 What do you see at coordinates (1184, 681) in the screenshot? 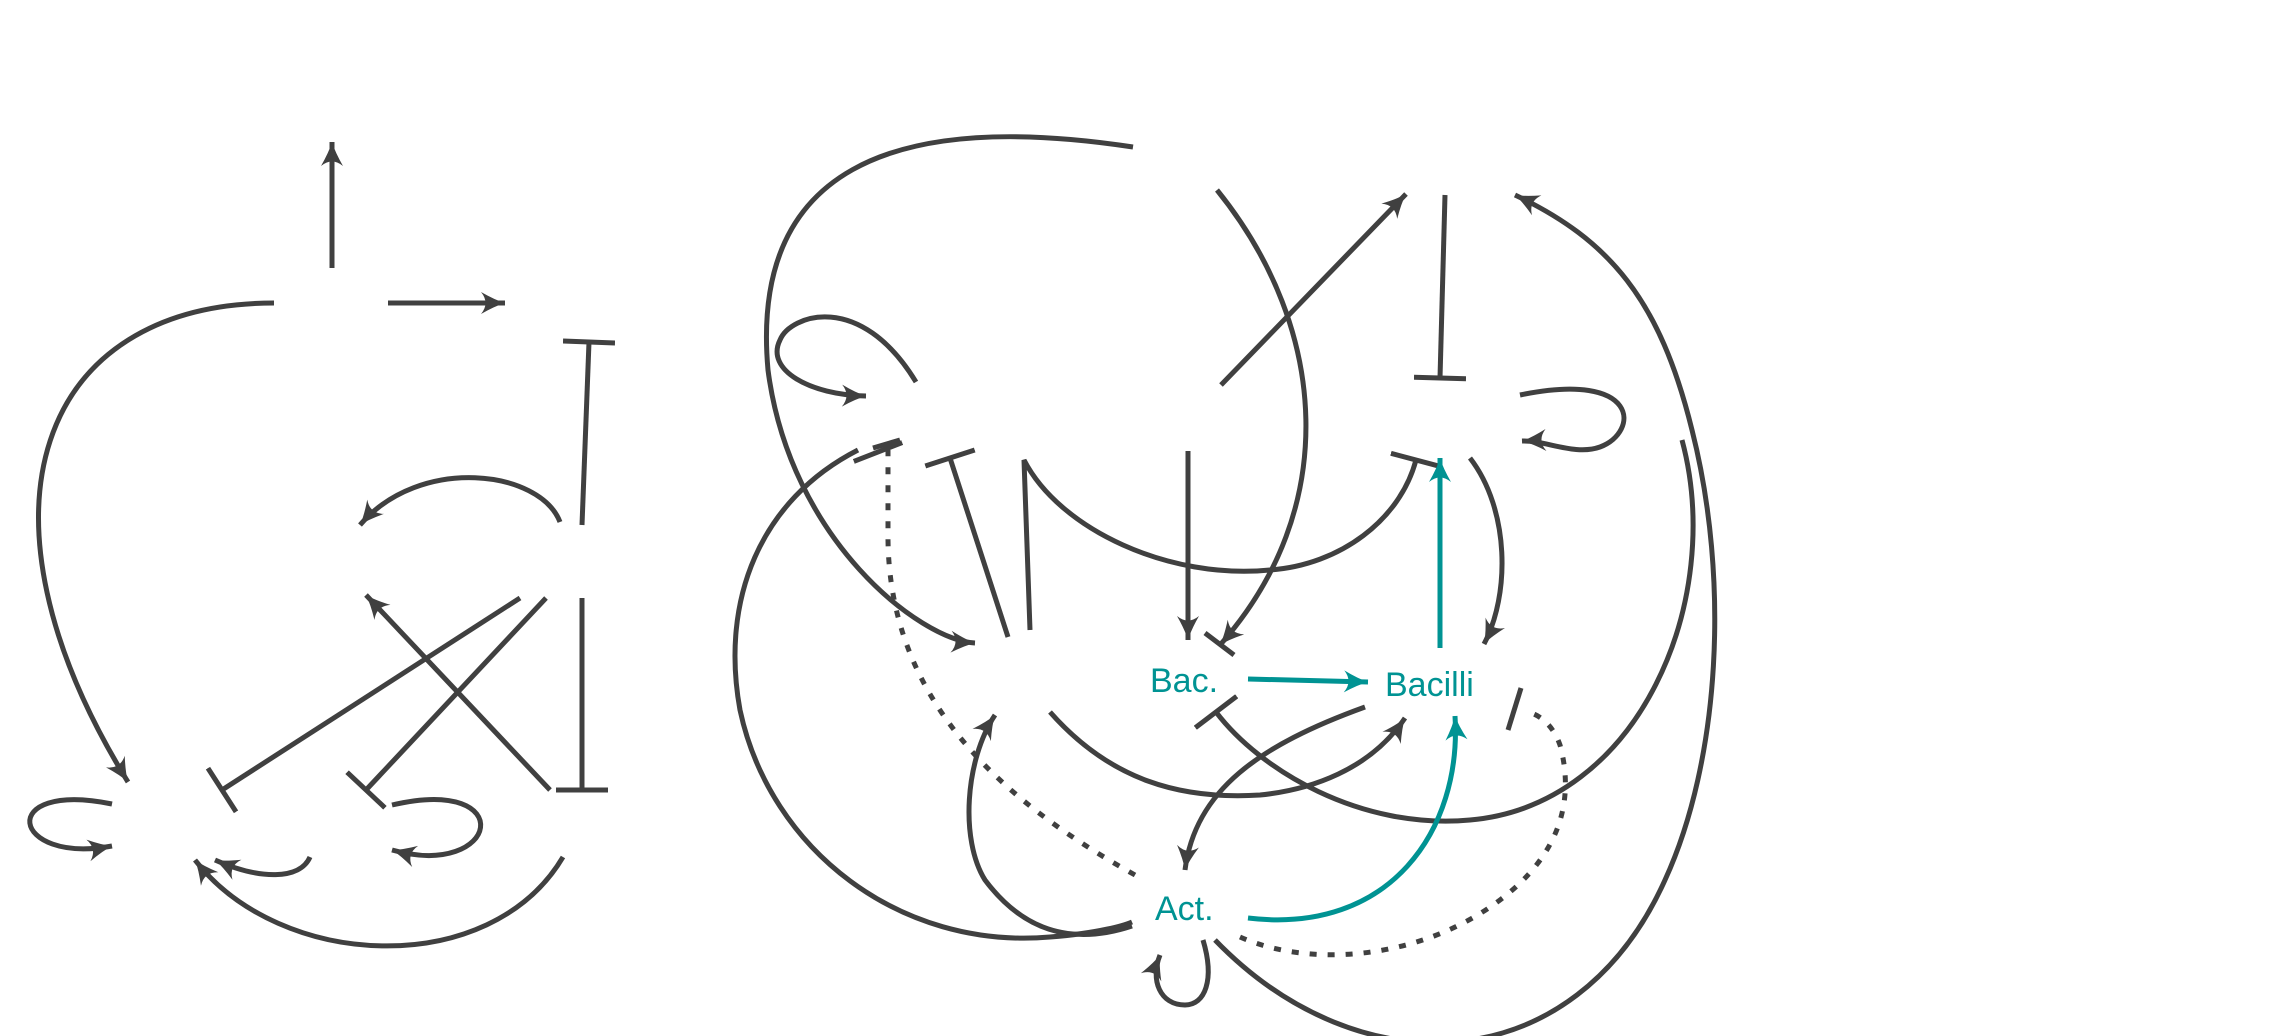
I see `node-bac: Bac.` at bounding box center [1184, 681].